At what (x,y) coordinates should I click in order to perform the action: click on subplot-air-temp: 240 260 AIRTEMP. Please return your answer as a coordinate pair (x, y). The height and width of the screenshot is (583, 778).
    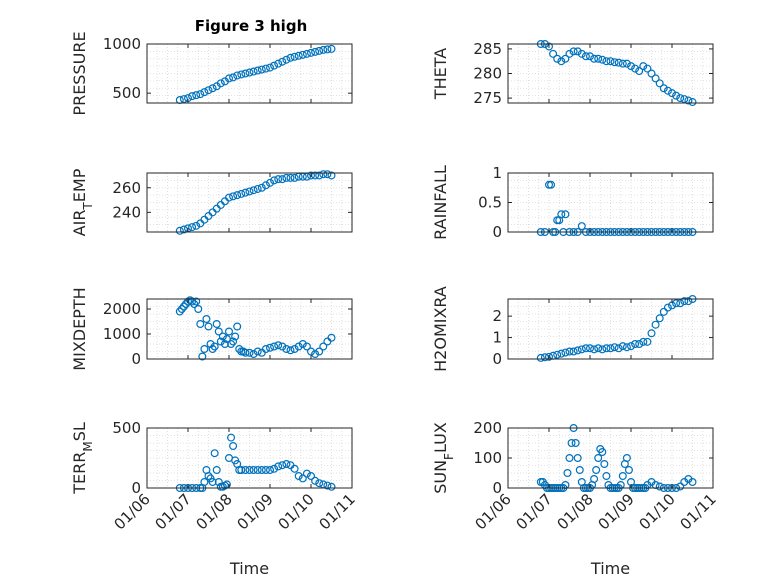
    Looking at the image, I should click on (211, 202).